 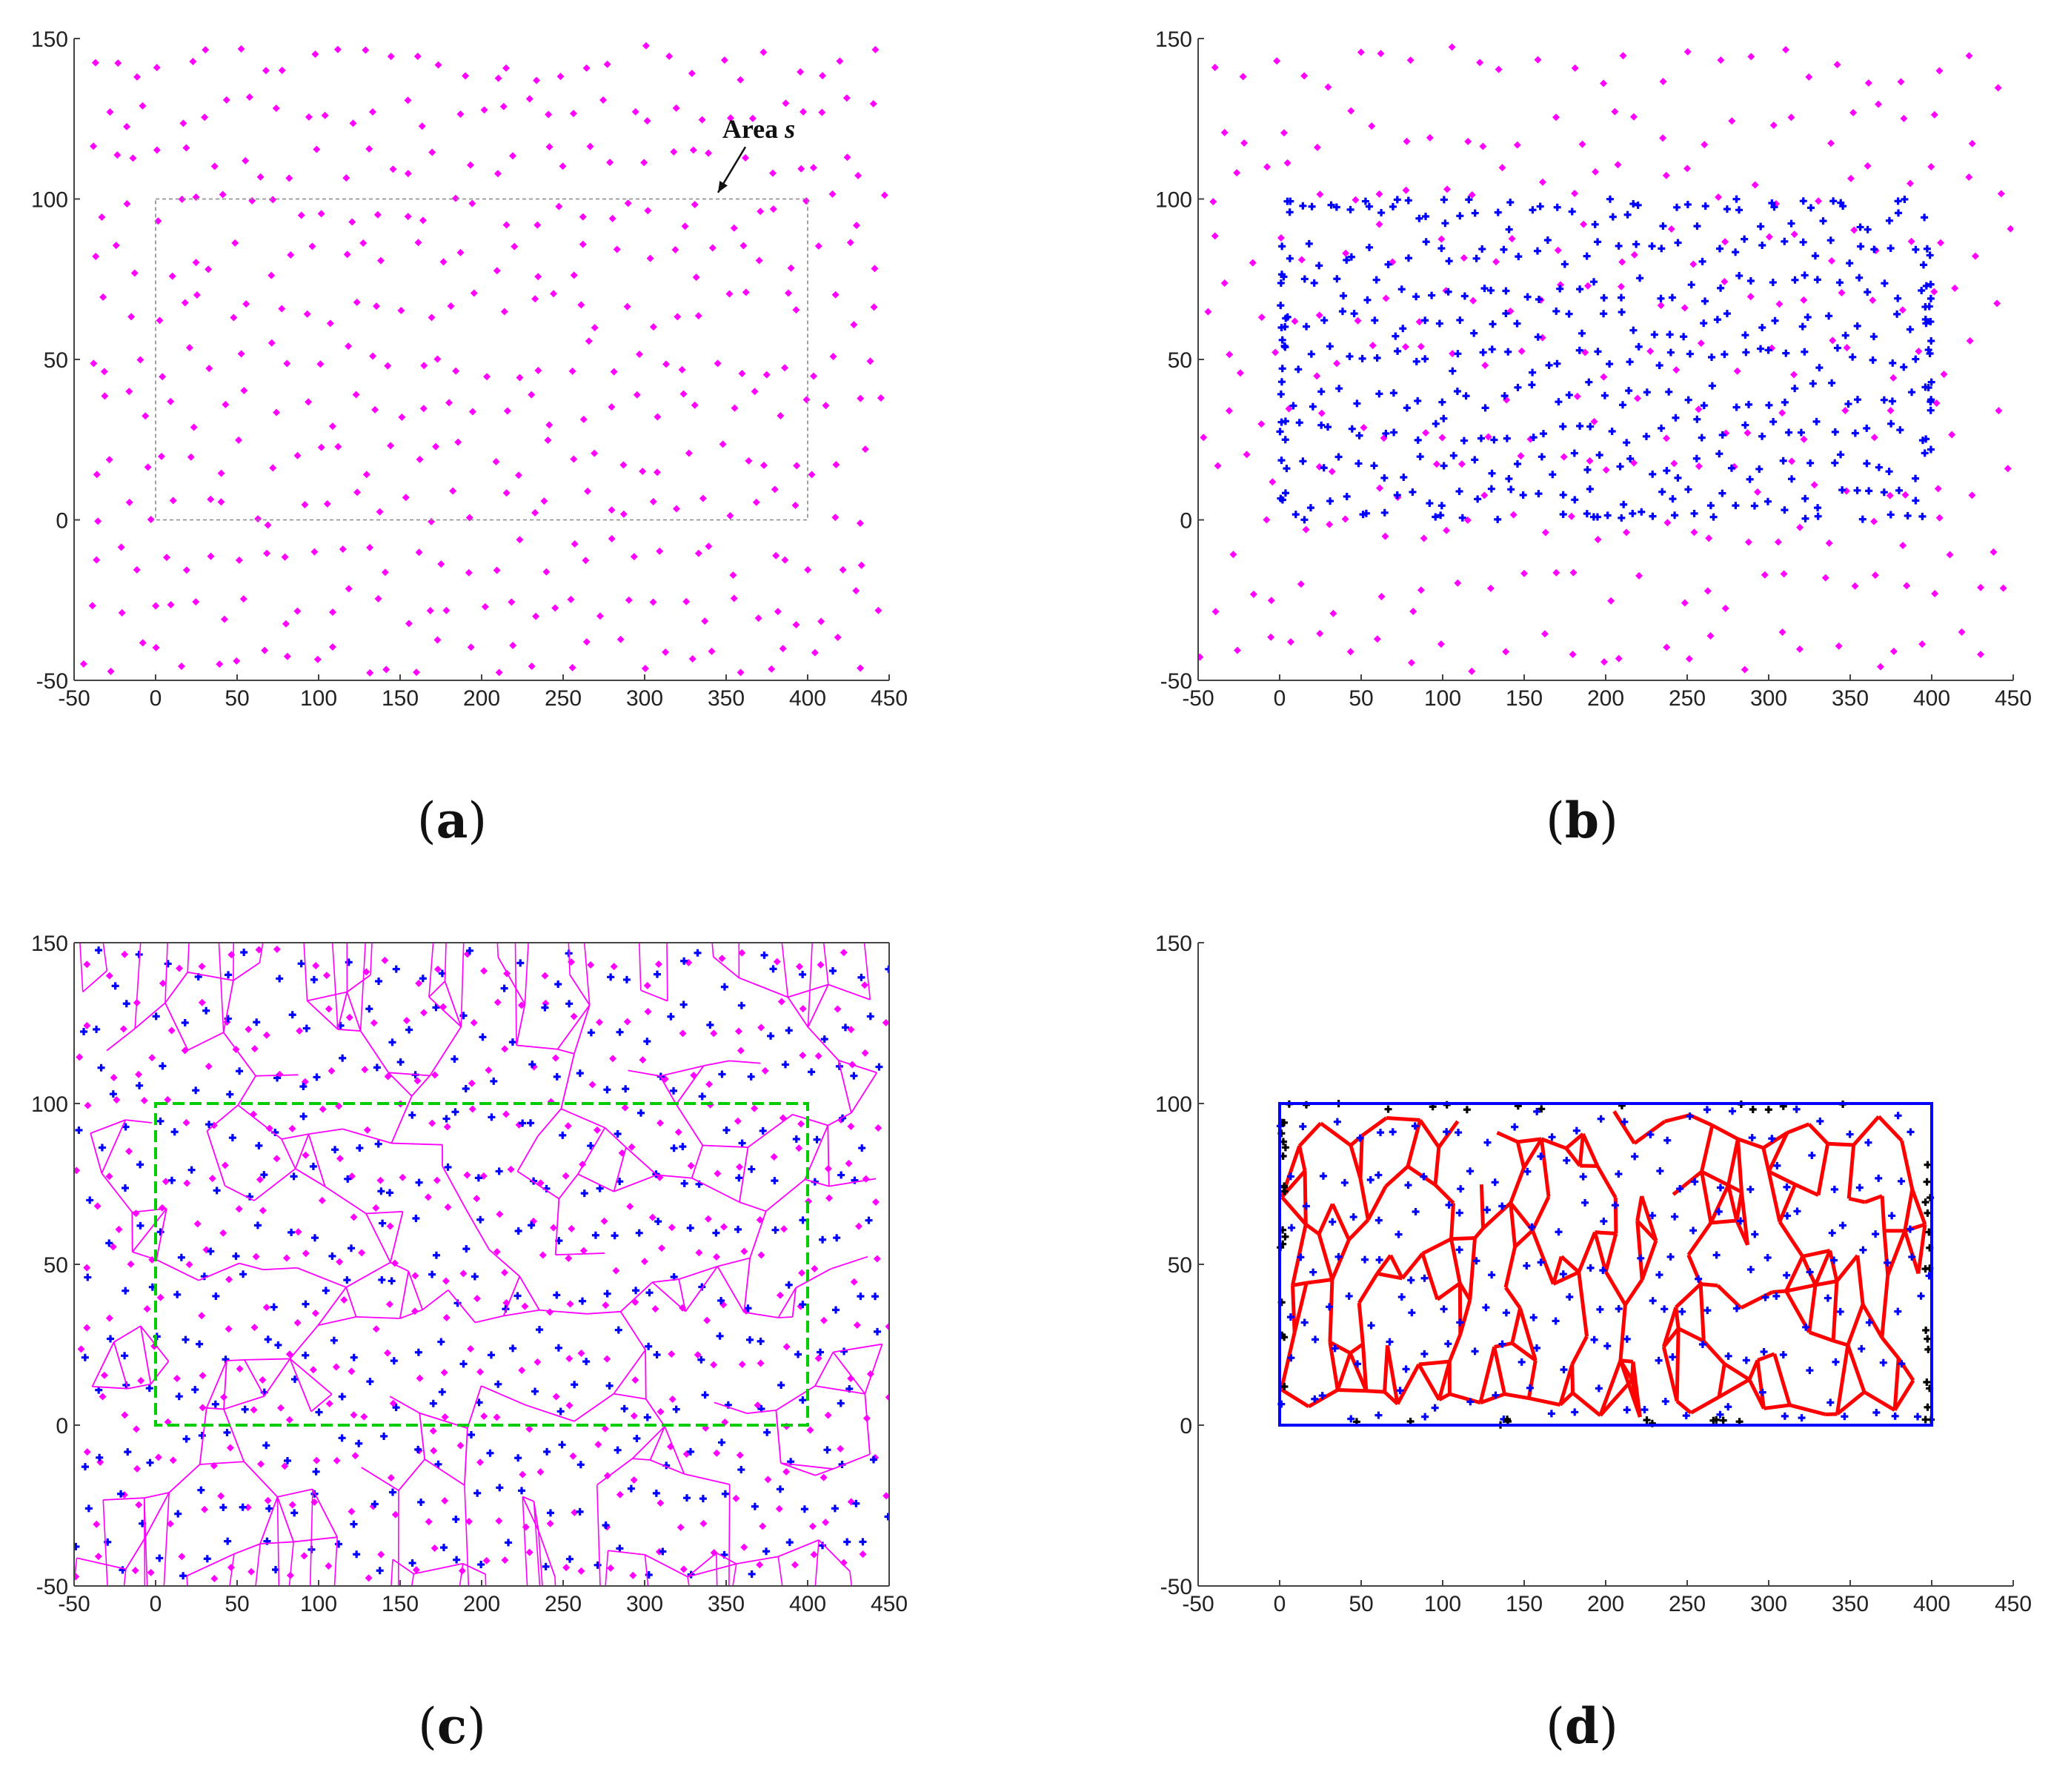 What do you see at coordinates (318, 698) in the screenshot?
I see `x-tick-label: 100` at bounding box center [318, 698].